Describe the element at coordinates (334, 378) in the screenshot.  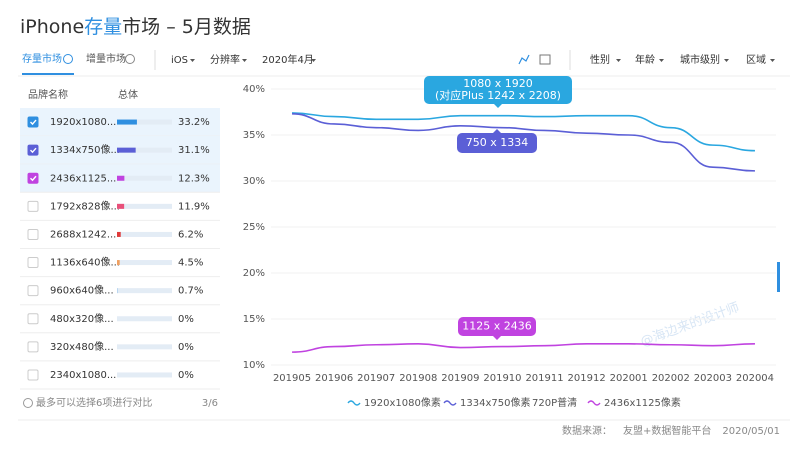
I see `x-tick-label: 201906` at that location.